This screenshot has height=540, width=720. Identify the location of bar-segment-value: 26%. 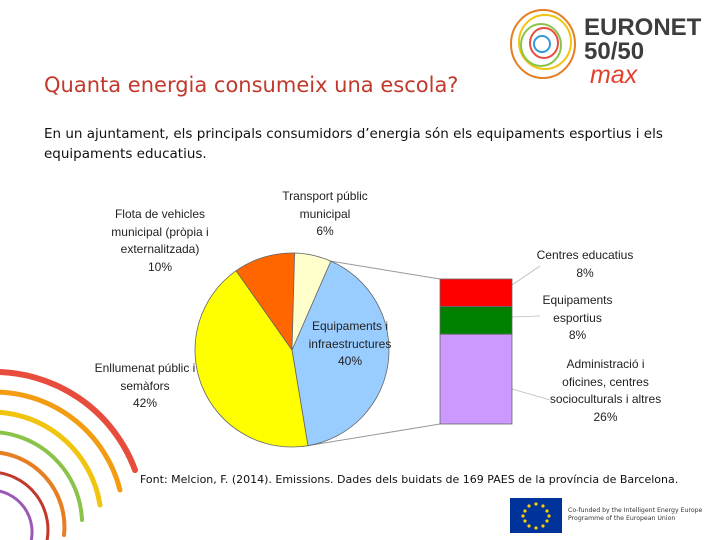
(605, 416).